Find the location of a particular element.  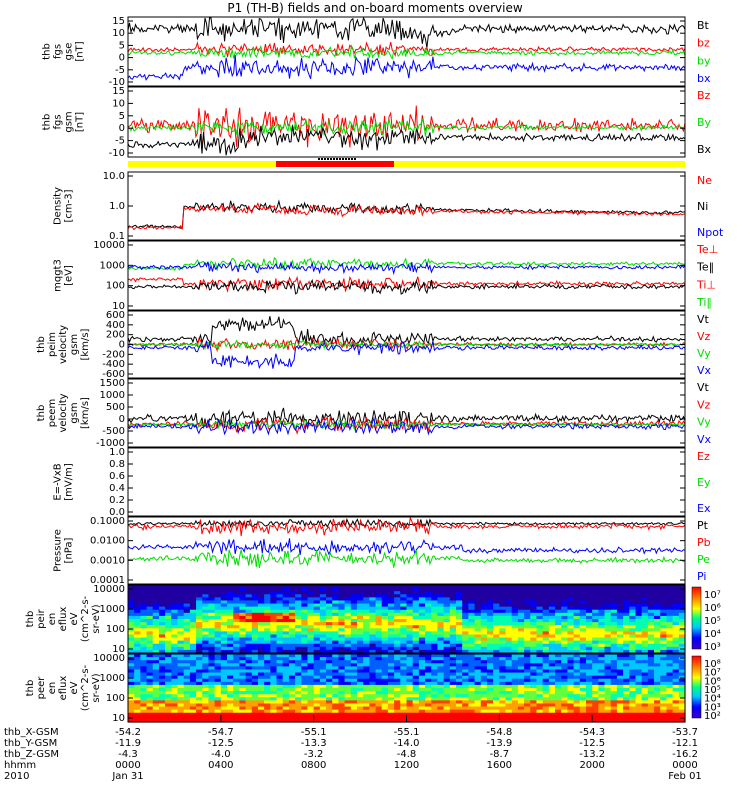

y-axis-label: Pressure is located at coordinates (58, 550).